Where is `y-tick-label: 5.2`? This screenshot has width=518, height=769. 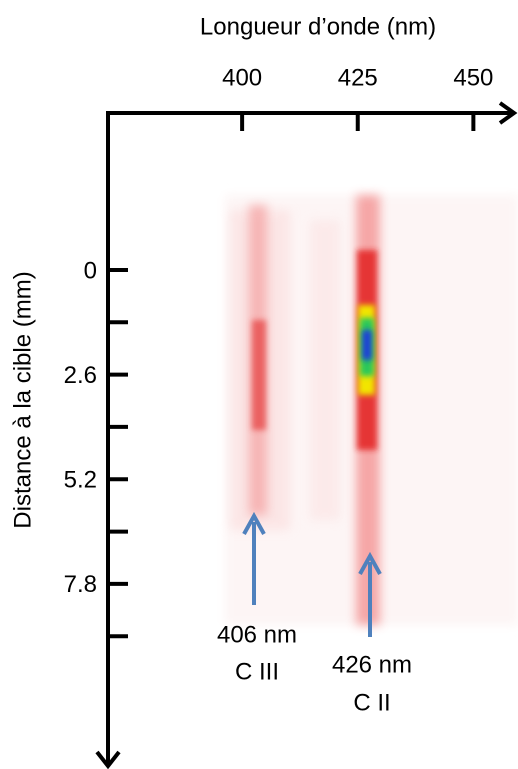
y-tick-label: 5.2 is located at coordinates (80, 480).